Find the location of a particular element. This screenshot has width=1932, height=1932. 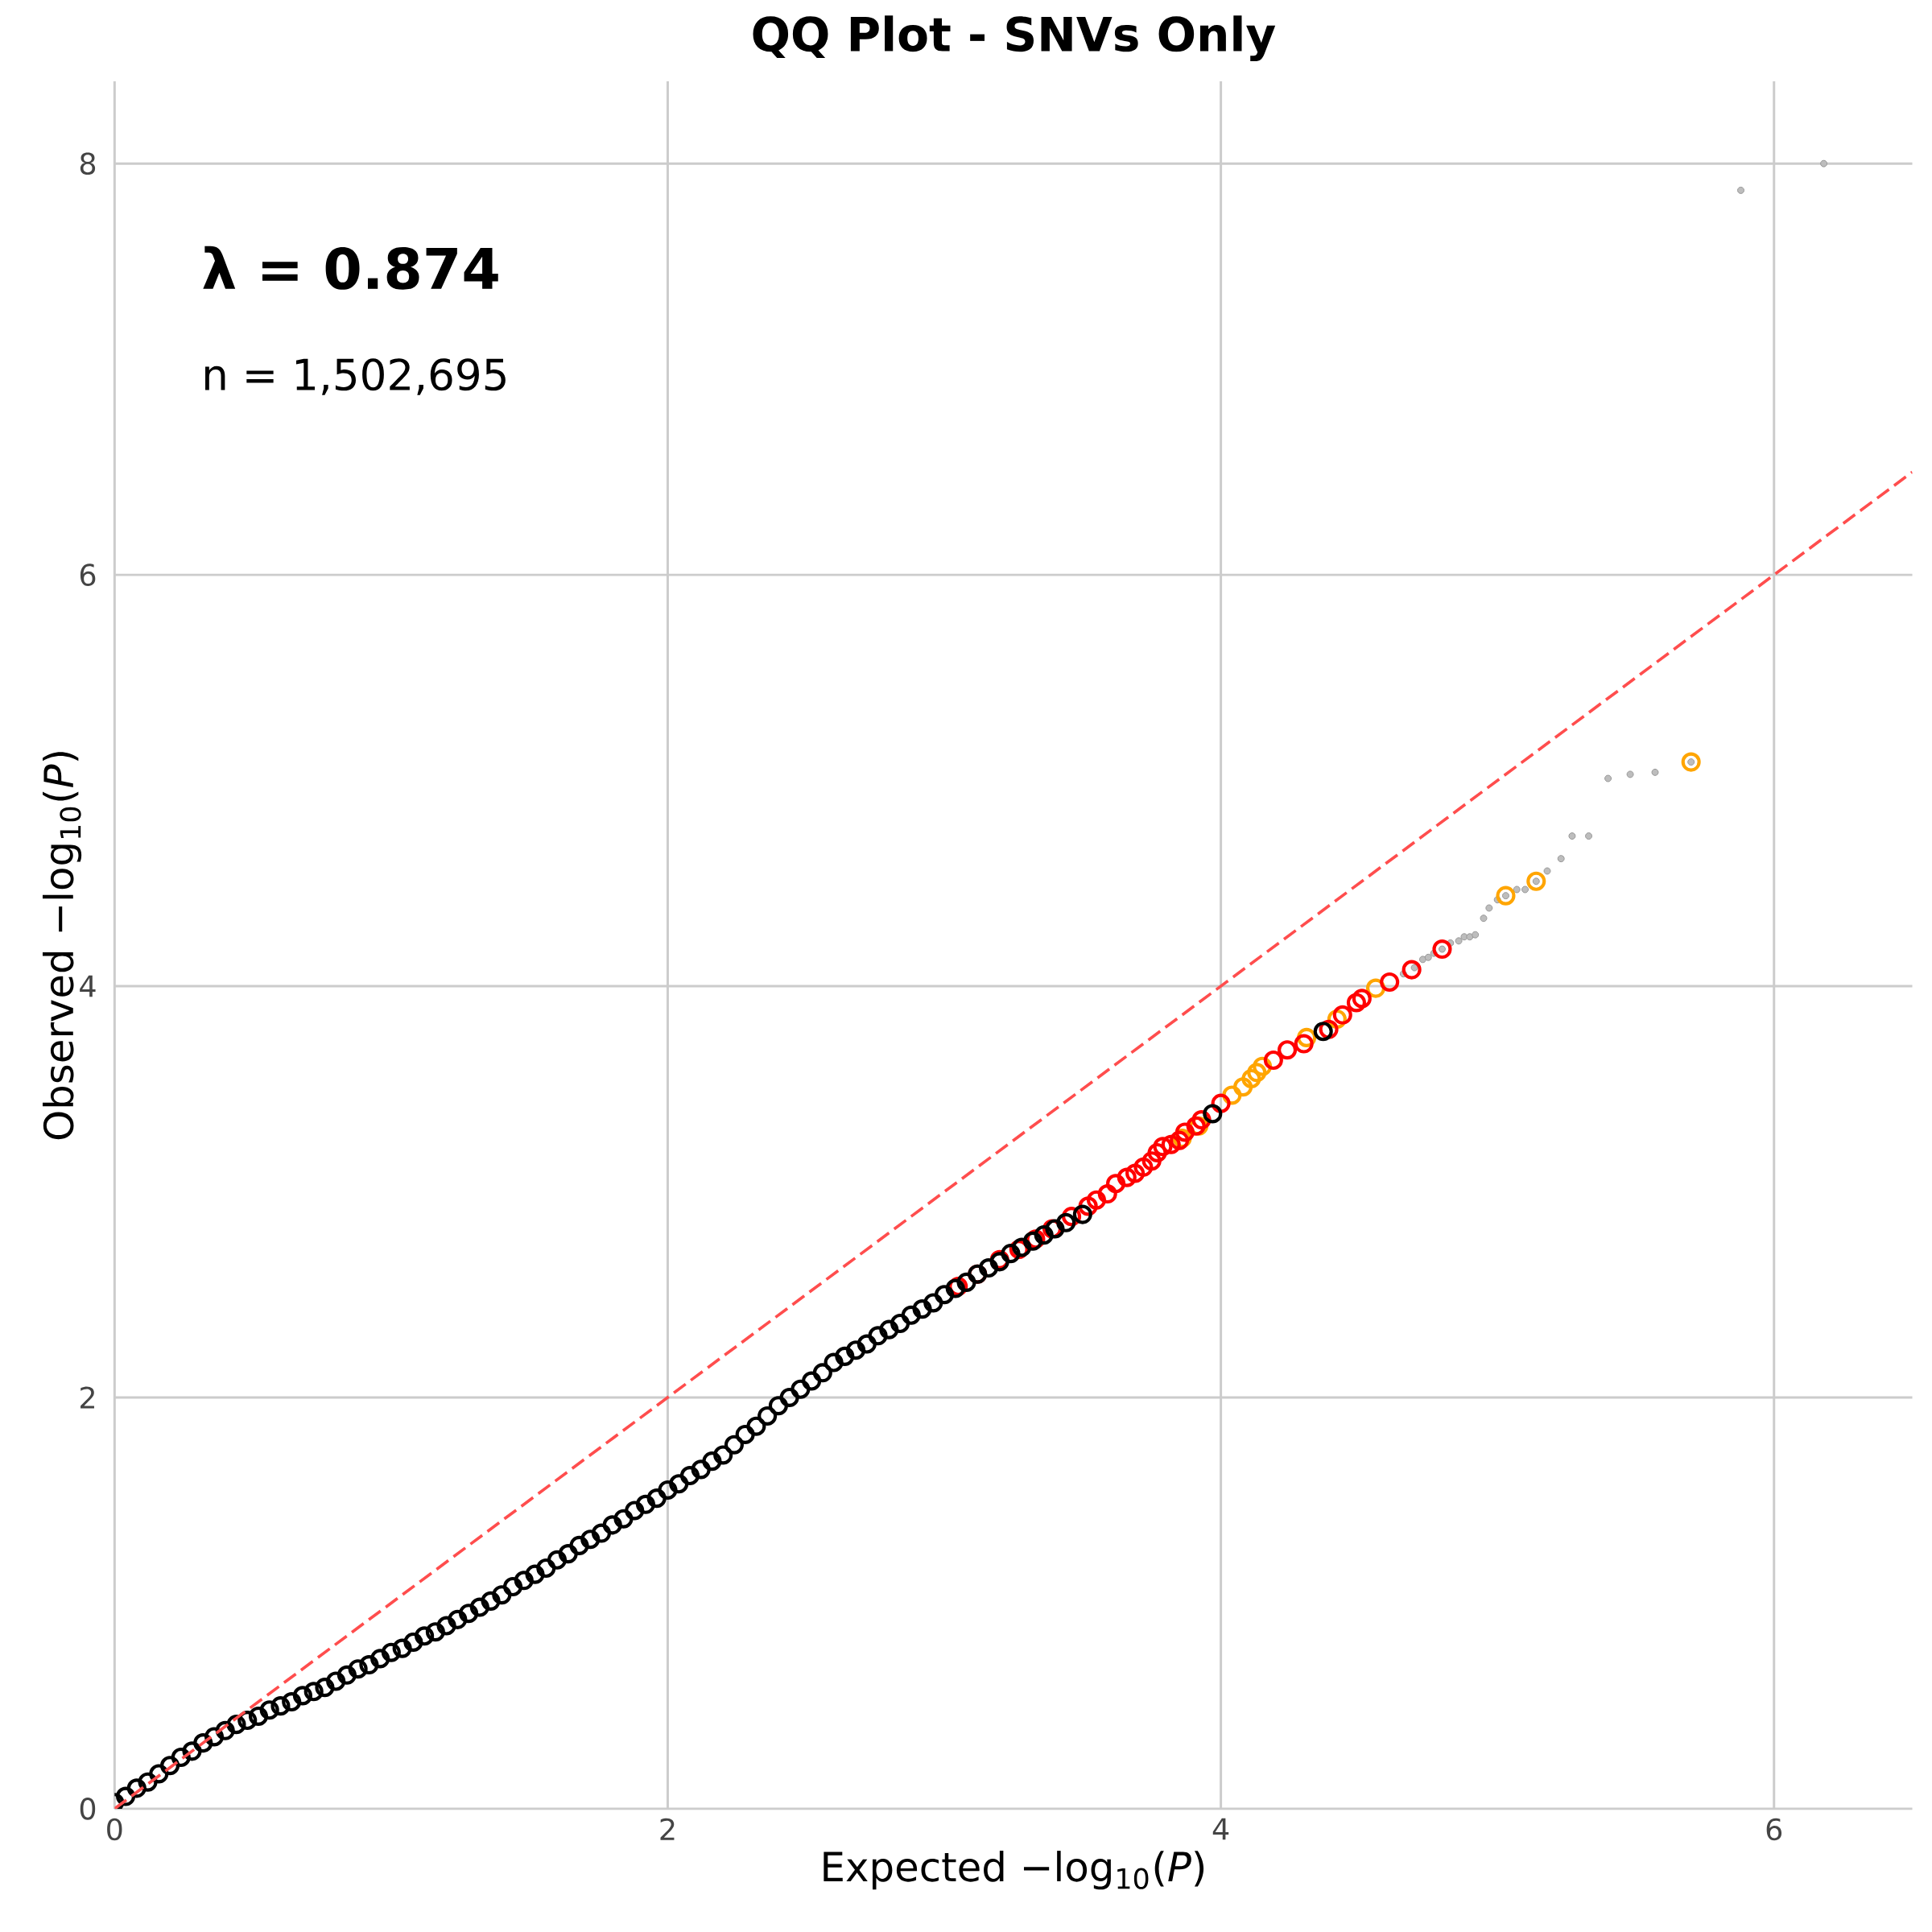

x-tick-label: 6 is located at coordinates (1774, 1829).